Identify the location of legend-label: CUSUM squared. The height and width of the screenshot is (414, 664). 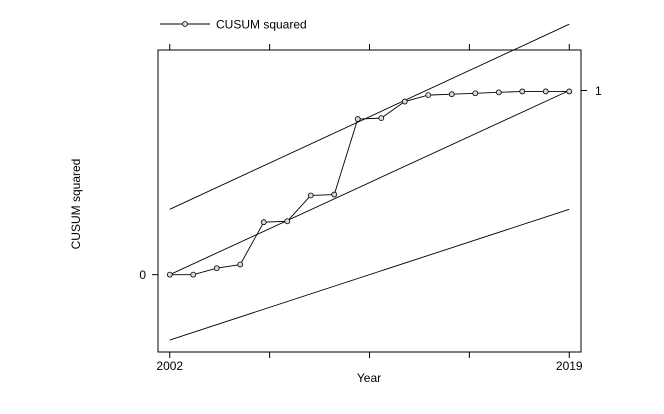
(261, 25).